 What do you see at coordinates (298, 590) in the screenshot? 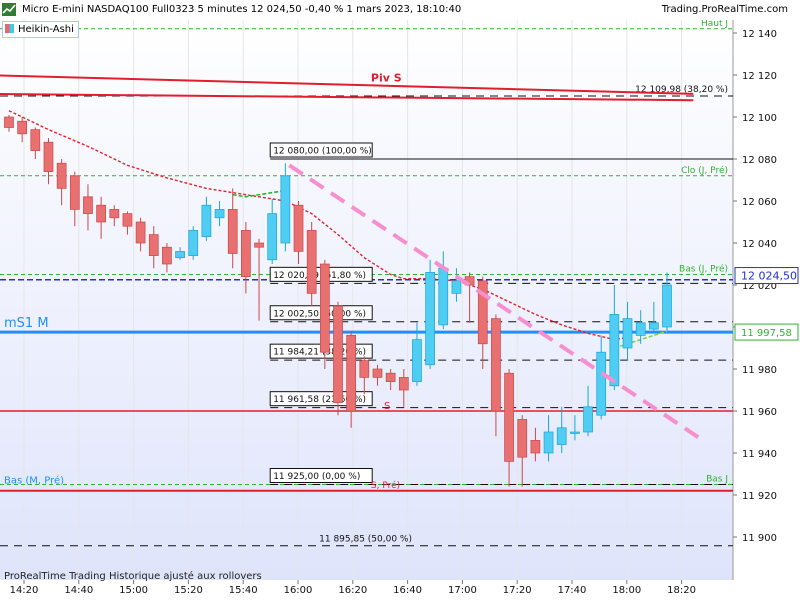
I see `x-tick-label: 16:00` at bounding box center [298, 590].